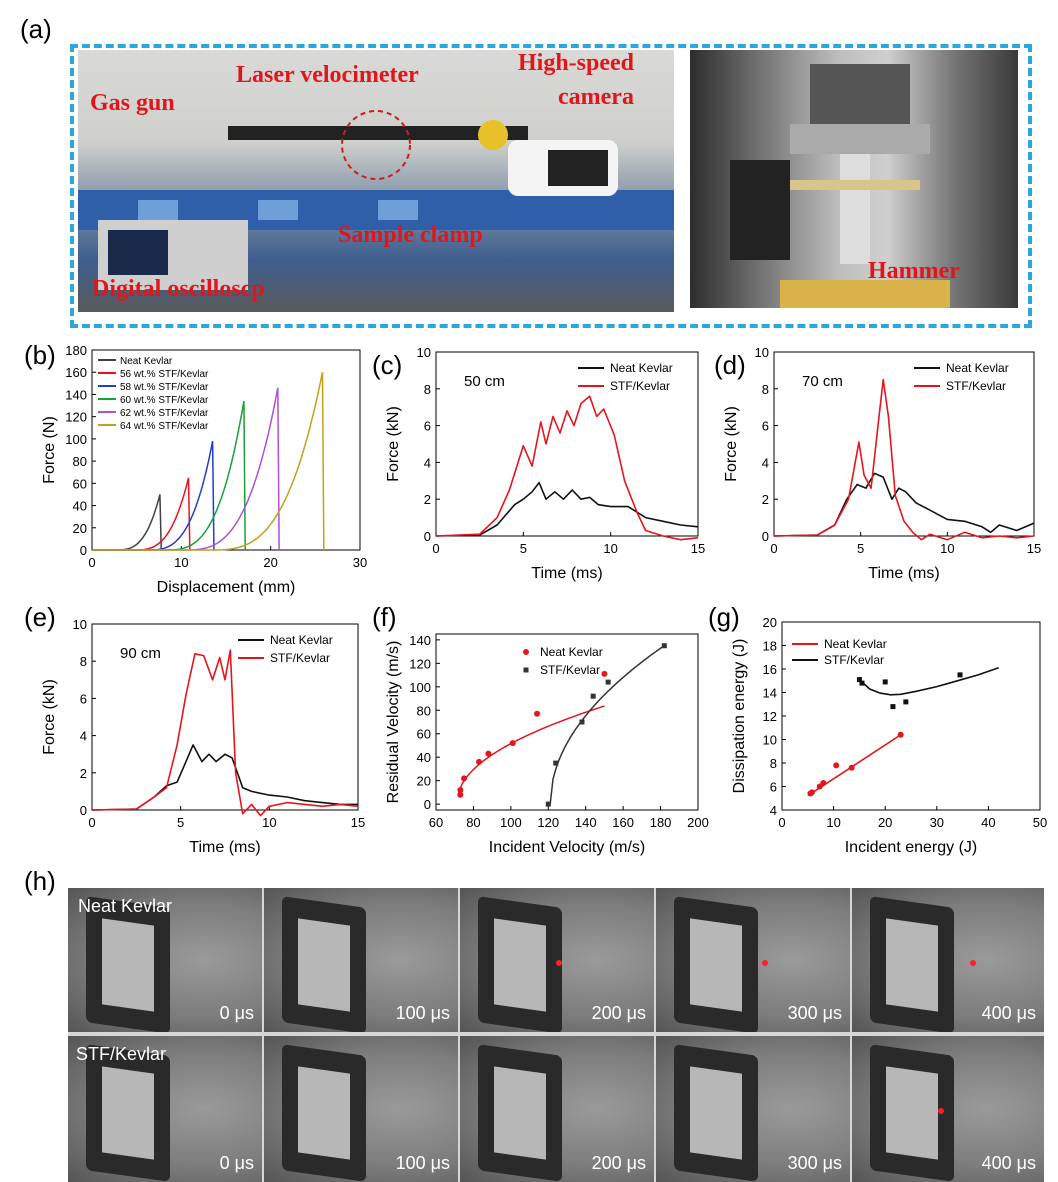 This screenshot has height=1182, width=1058. What do you see at coordinates (76, 394) in the screenshot?
I see `y-tick-label: 140` at bounding box center [76, 394].